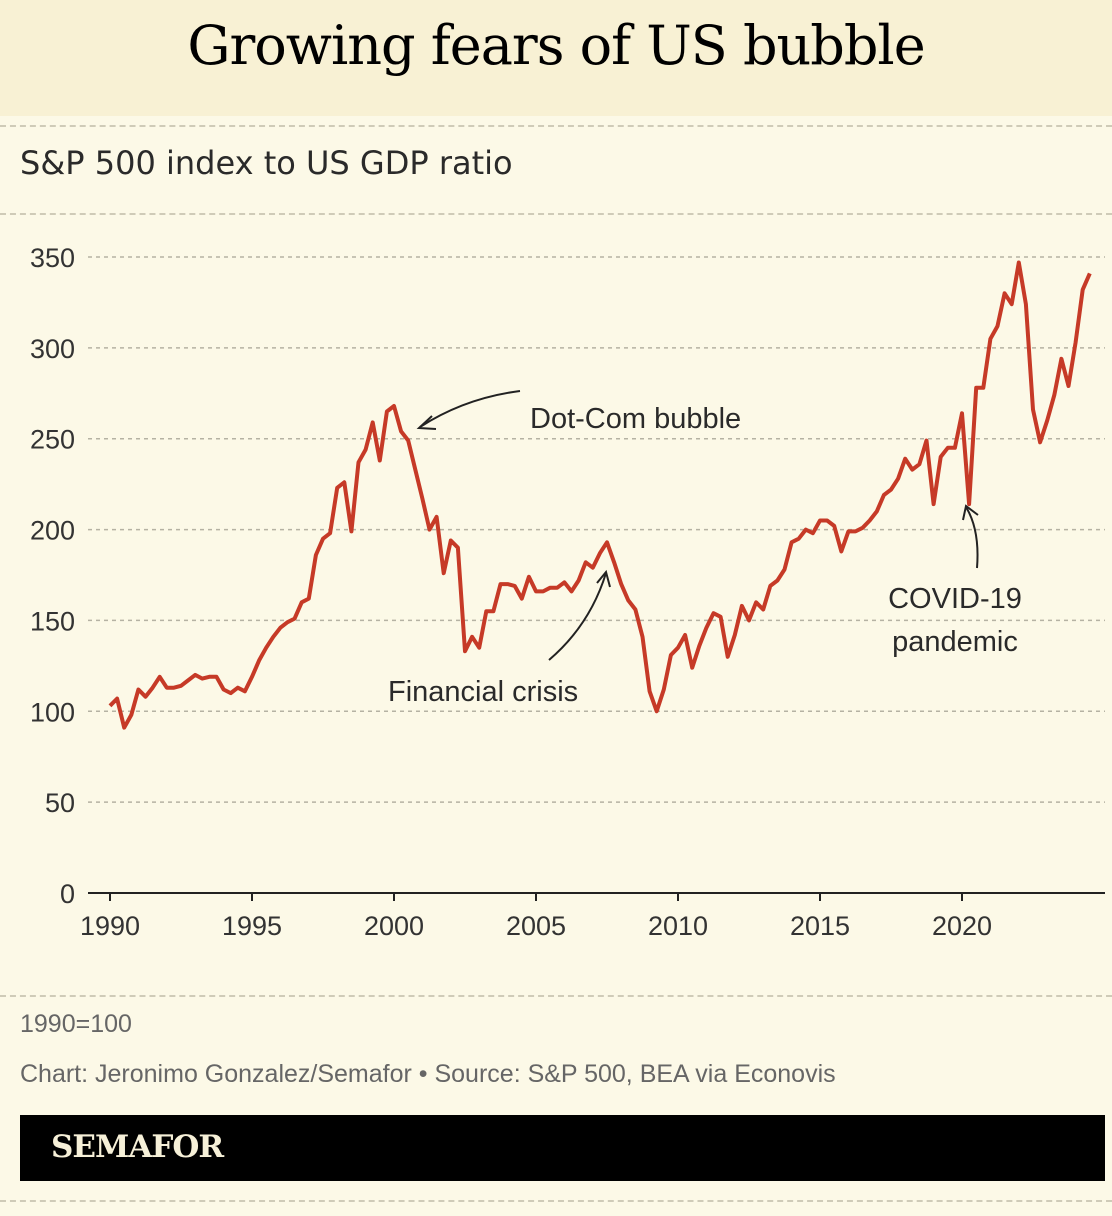  What do you see at coordinates (470, 409) in the screenshot?
I see `dotcom-arrow` at bounding box center [470, 409].